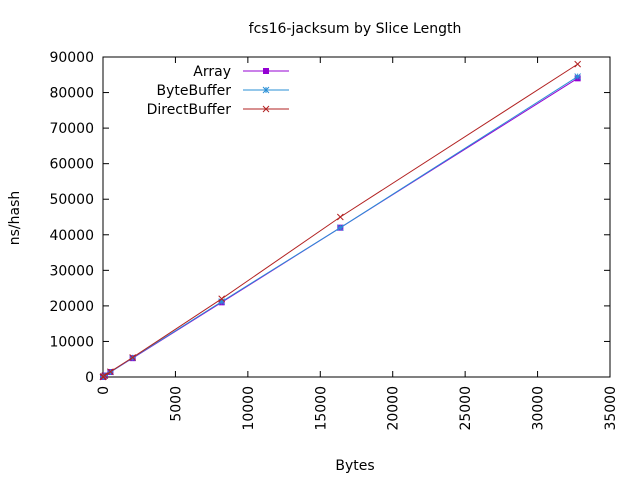  What do you see at coordinates (194, 91) in the screenshot?
I see `legend-label: ByteBuffer` at bounding box center [194, 91].